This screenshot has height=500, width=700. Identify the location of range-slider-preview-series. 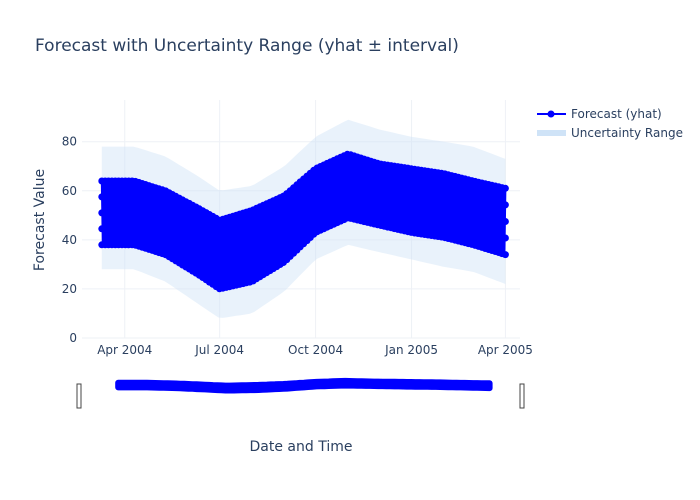
(304, 385).